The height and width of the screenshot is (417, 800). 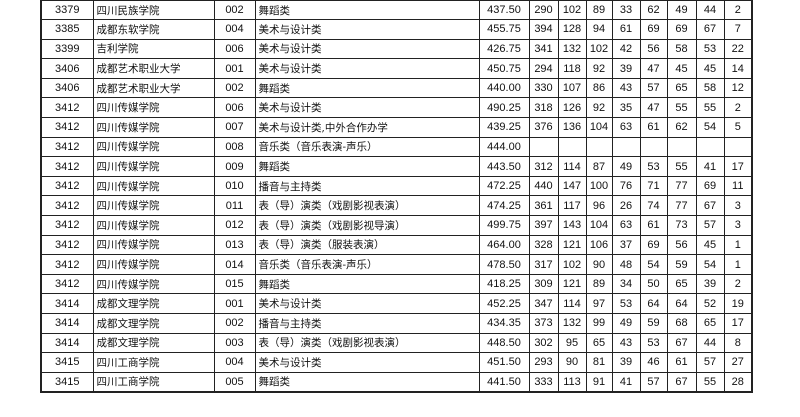 What do you see at coordinates (738, 323) in the screenshot?
I see `count-cell: 17` at bounding box center [738, 323].